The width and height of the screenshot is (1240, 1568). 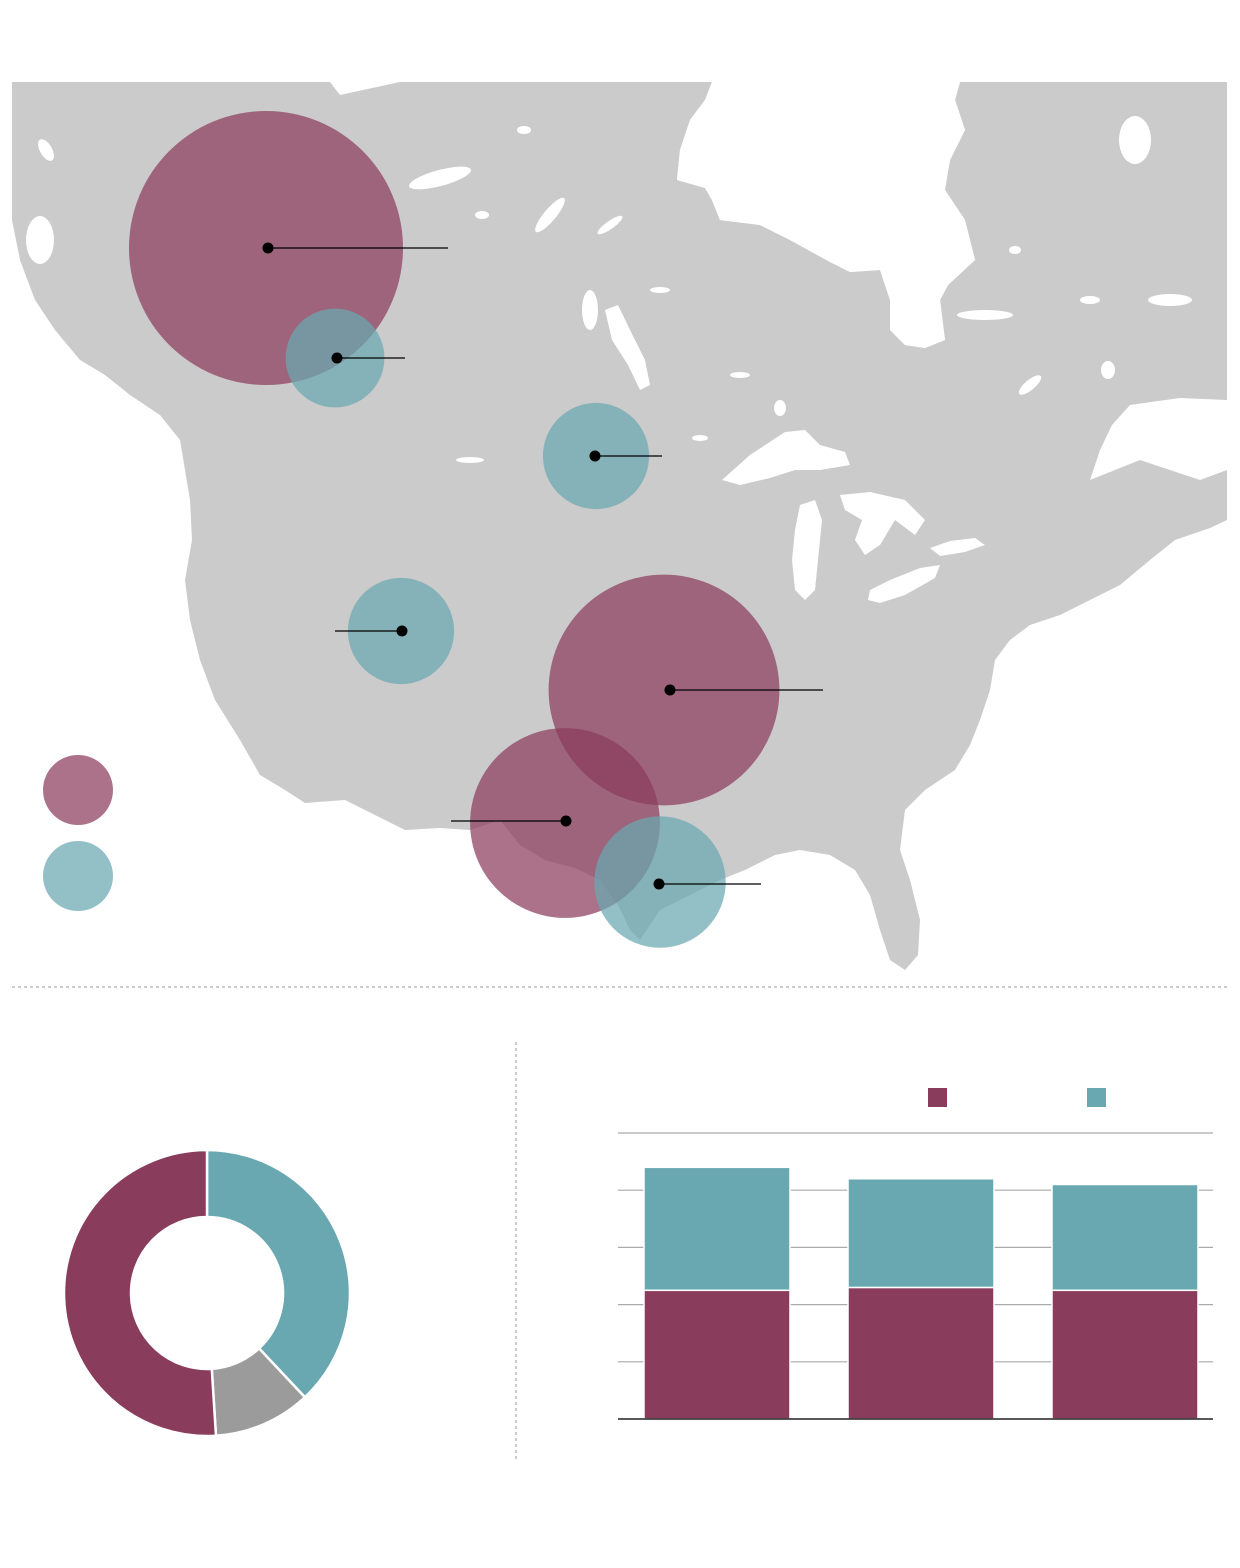 What do you see at coordinates (786, 457) in the screenshot?
I see `lake-superior` at bounding box center [786, 457].